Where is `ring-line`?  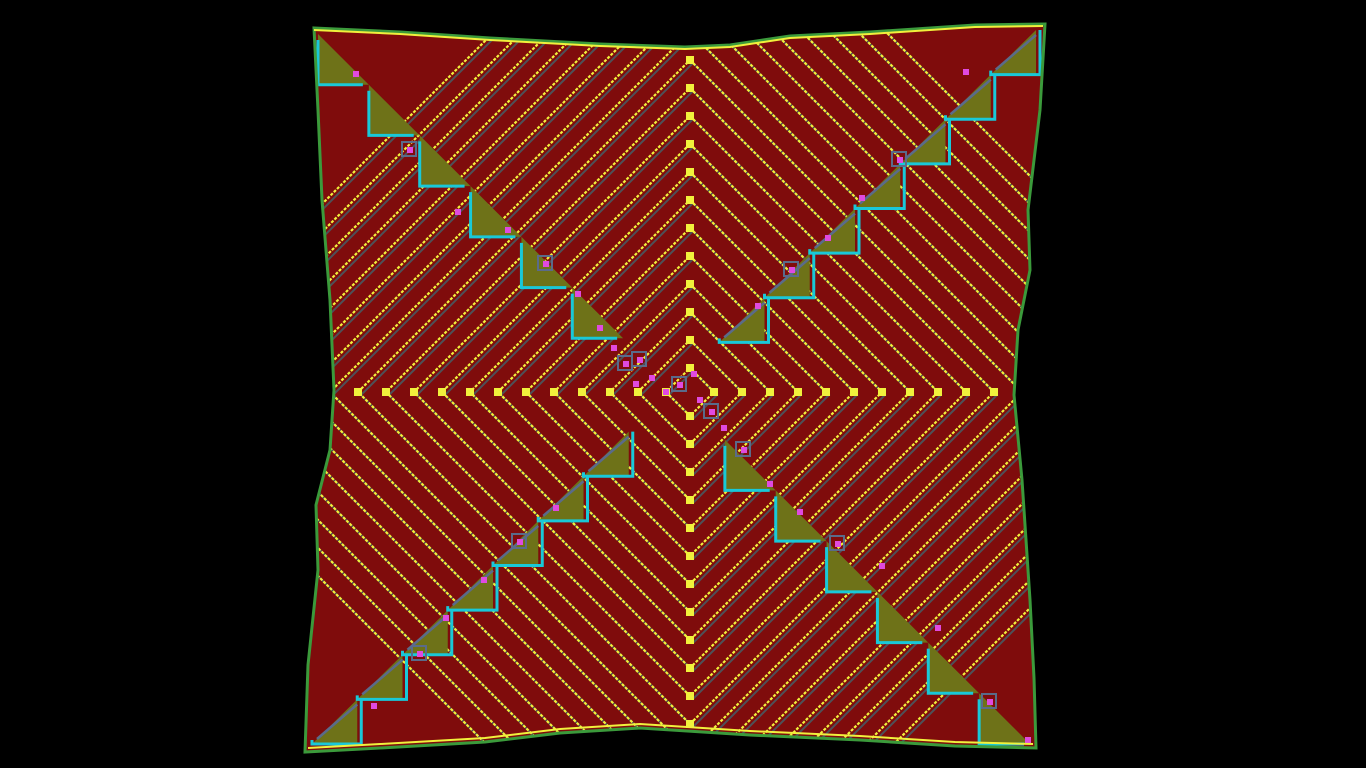 ring-line is located at coordinates (690, 392).